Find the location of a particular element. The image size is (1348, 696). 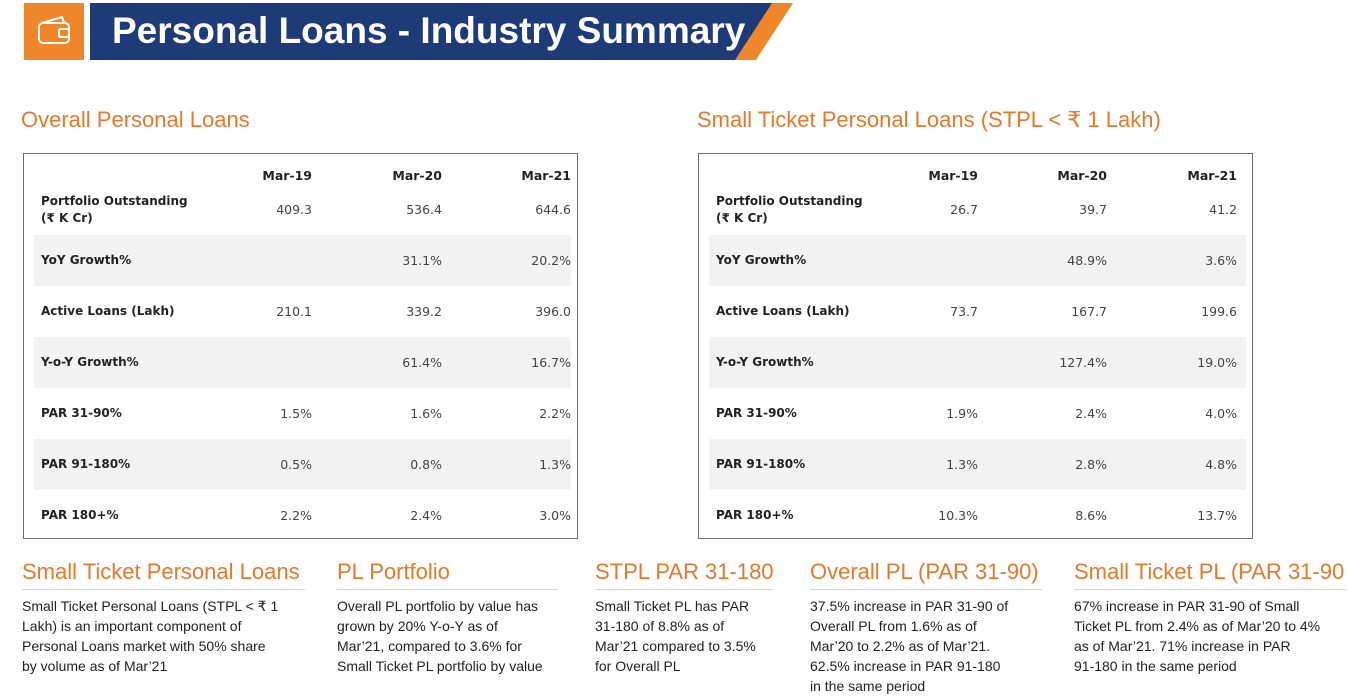

table-row: PAR 91-180% 0.5% 0.8% 1.3% is located at coordinates (302, 464).